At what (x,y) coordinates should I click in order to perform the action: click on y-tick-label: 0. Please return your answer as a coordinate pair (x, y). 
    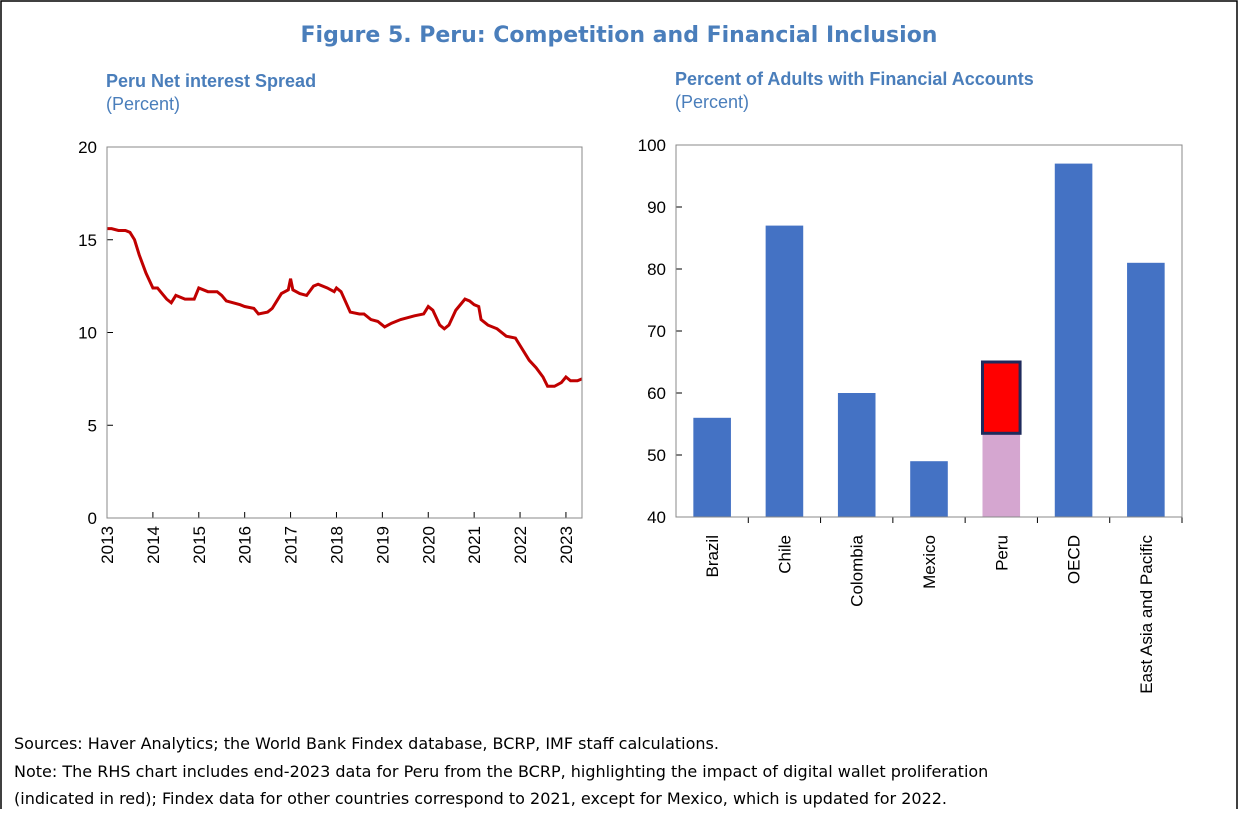
    Looking at the image, I should click on (92, 518).